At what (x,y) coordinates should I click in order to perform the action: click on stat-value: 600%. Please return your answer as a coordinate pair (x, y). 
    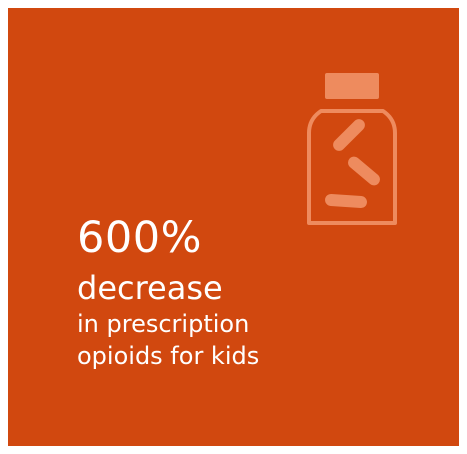
    Looking at the image, I should click on (139, 238).